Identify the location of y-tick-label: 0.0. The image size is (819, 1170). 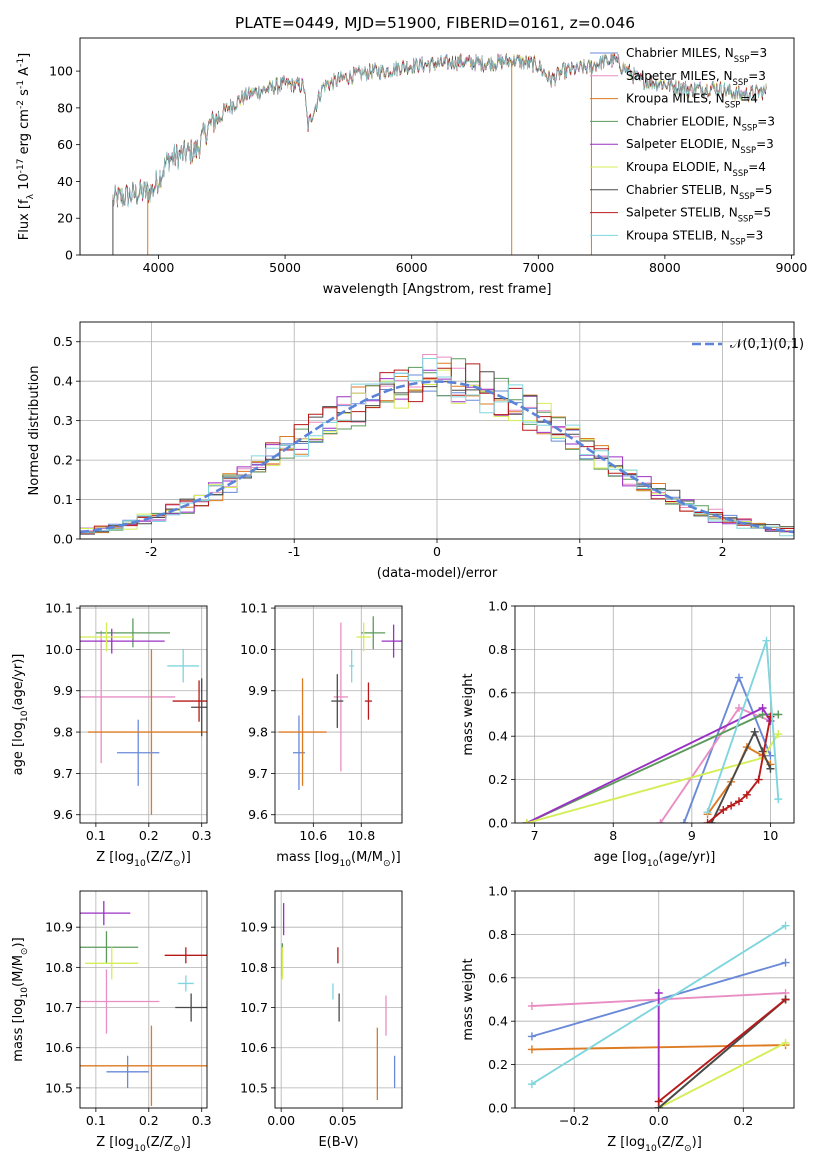
(63, 539).